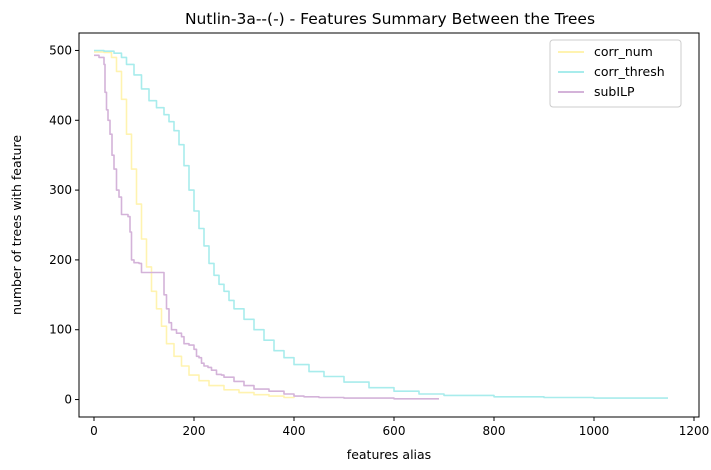  Describe the element at coordinates (294, 431) in the screenshot. I see `x-tick-label: 400` at that location.